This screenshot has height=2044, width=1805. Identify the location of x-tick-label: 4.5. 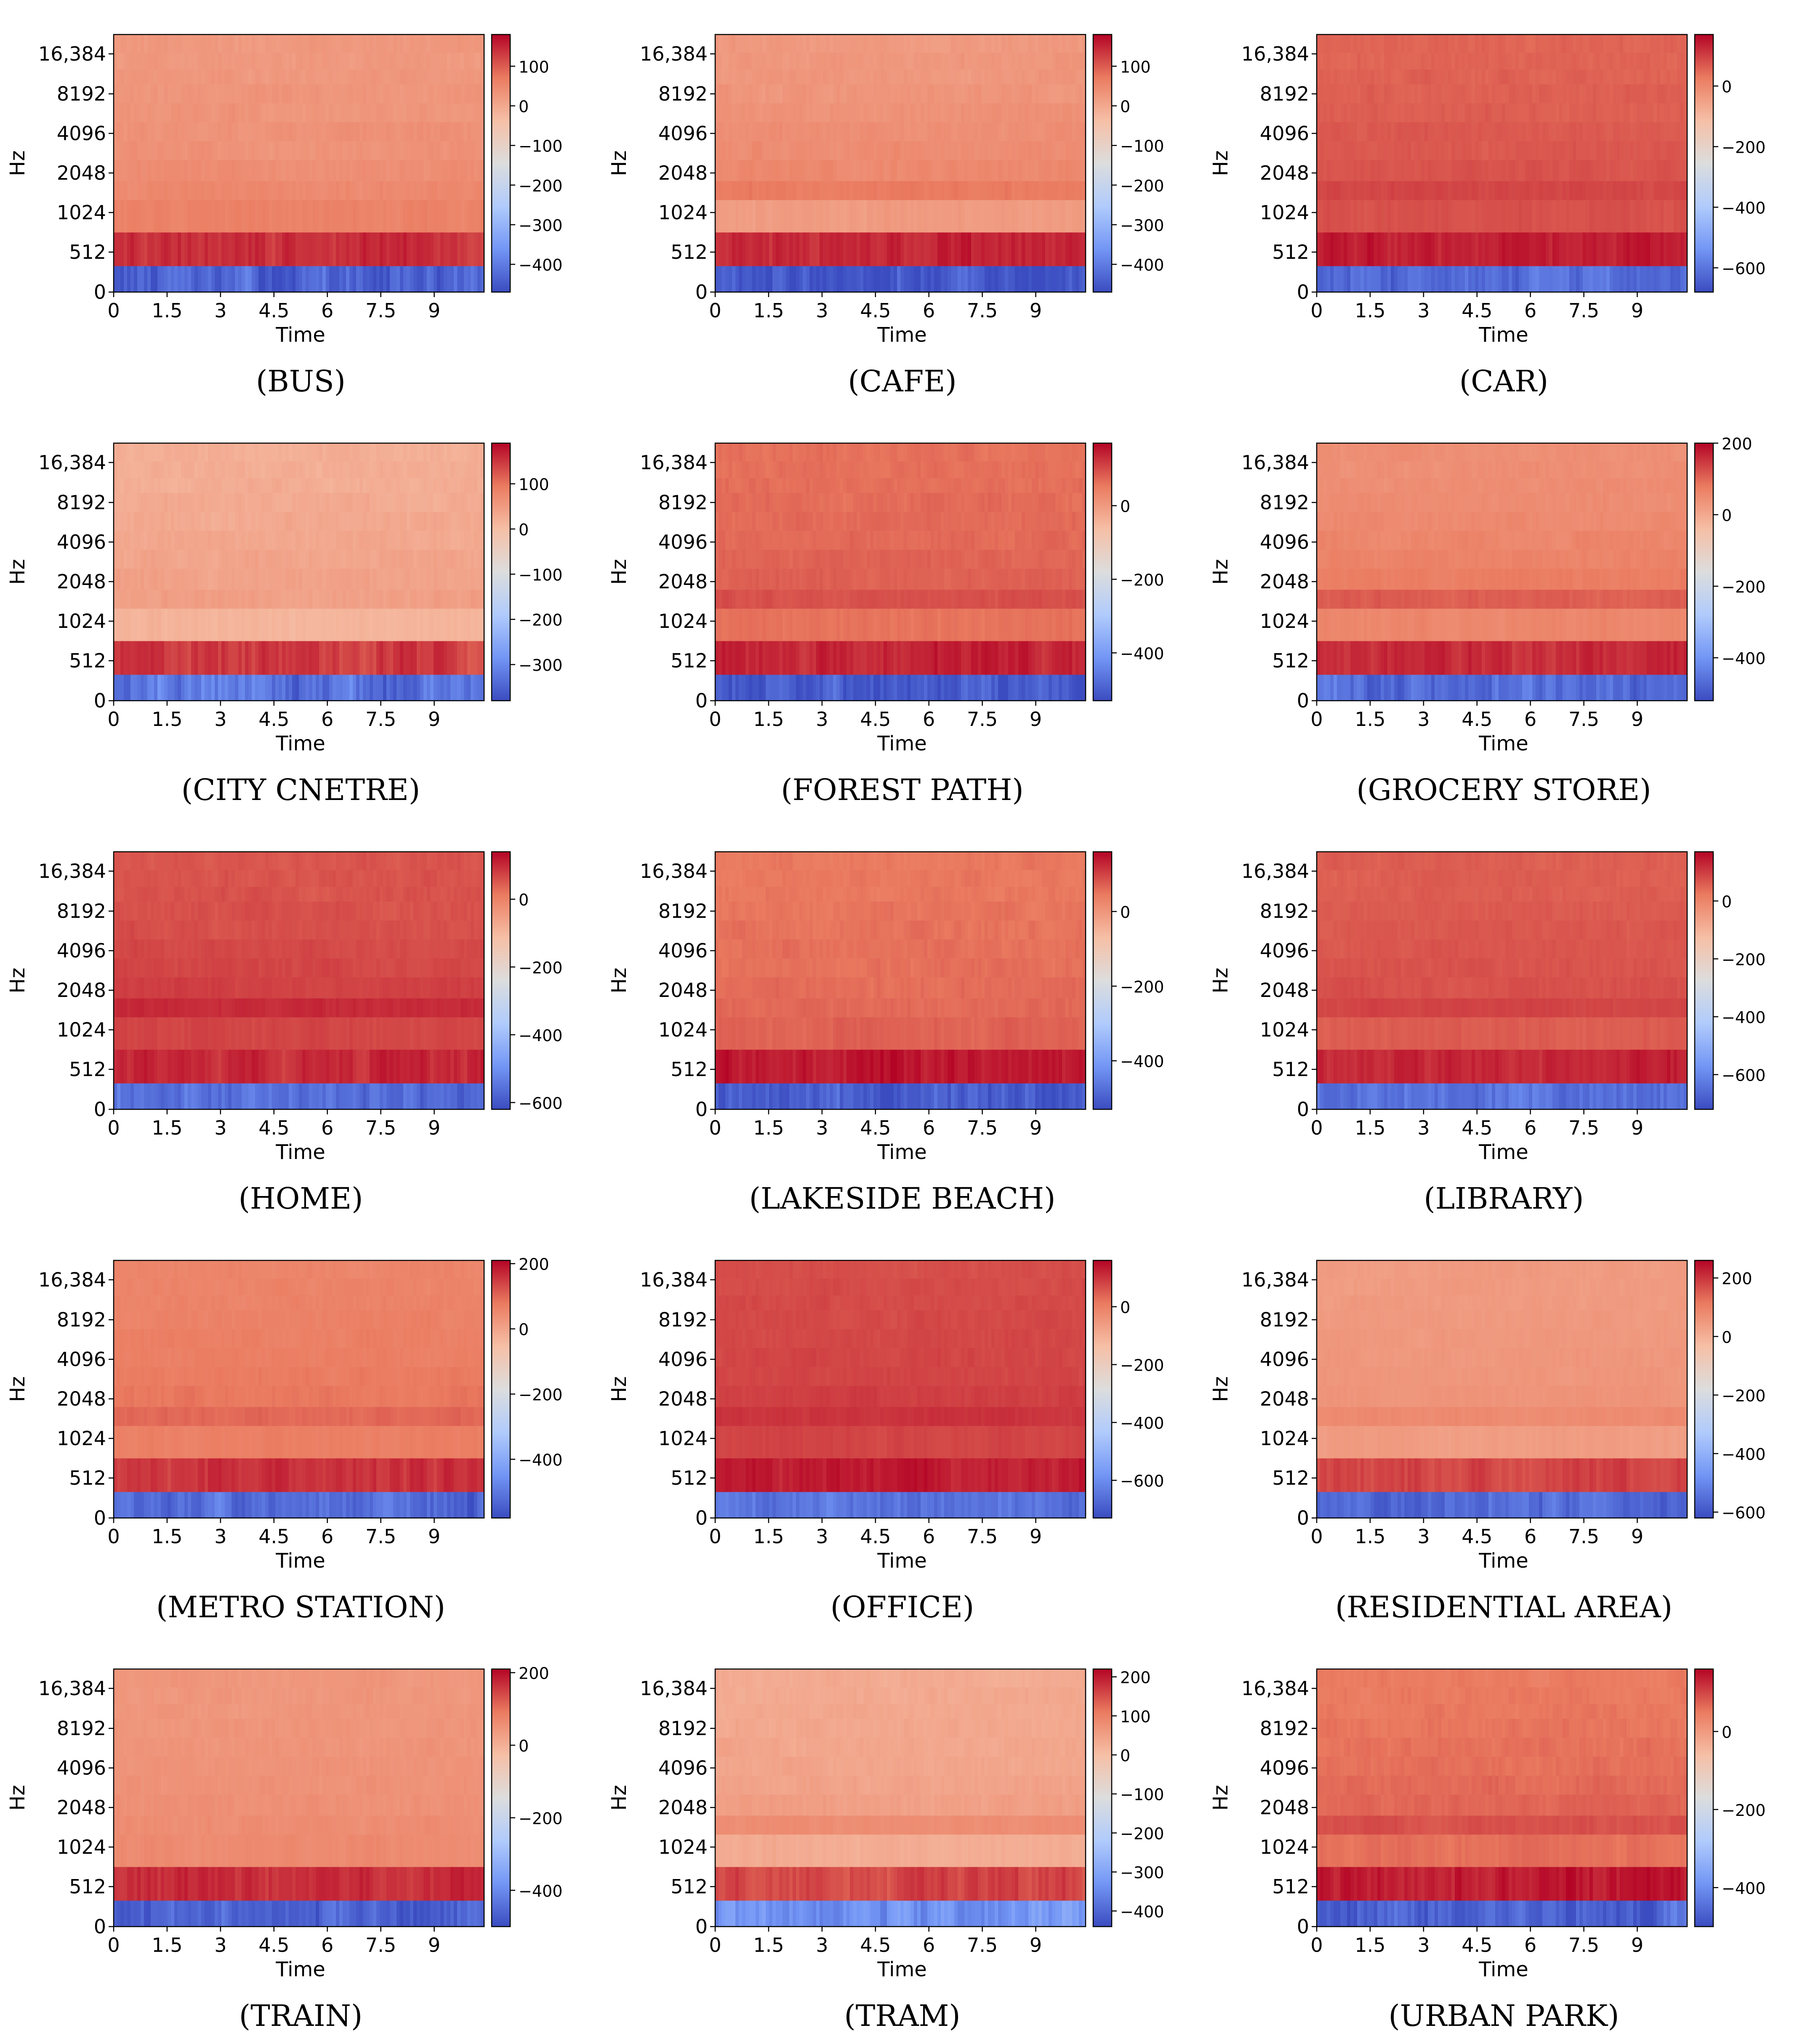
(875, 310).